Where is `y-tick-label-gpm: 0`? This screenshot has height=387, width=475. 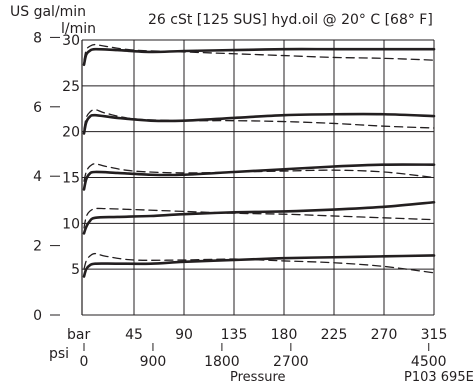 y-tick-label-gpm: 0 is located at coordinates (37, 316).